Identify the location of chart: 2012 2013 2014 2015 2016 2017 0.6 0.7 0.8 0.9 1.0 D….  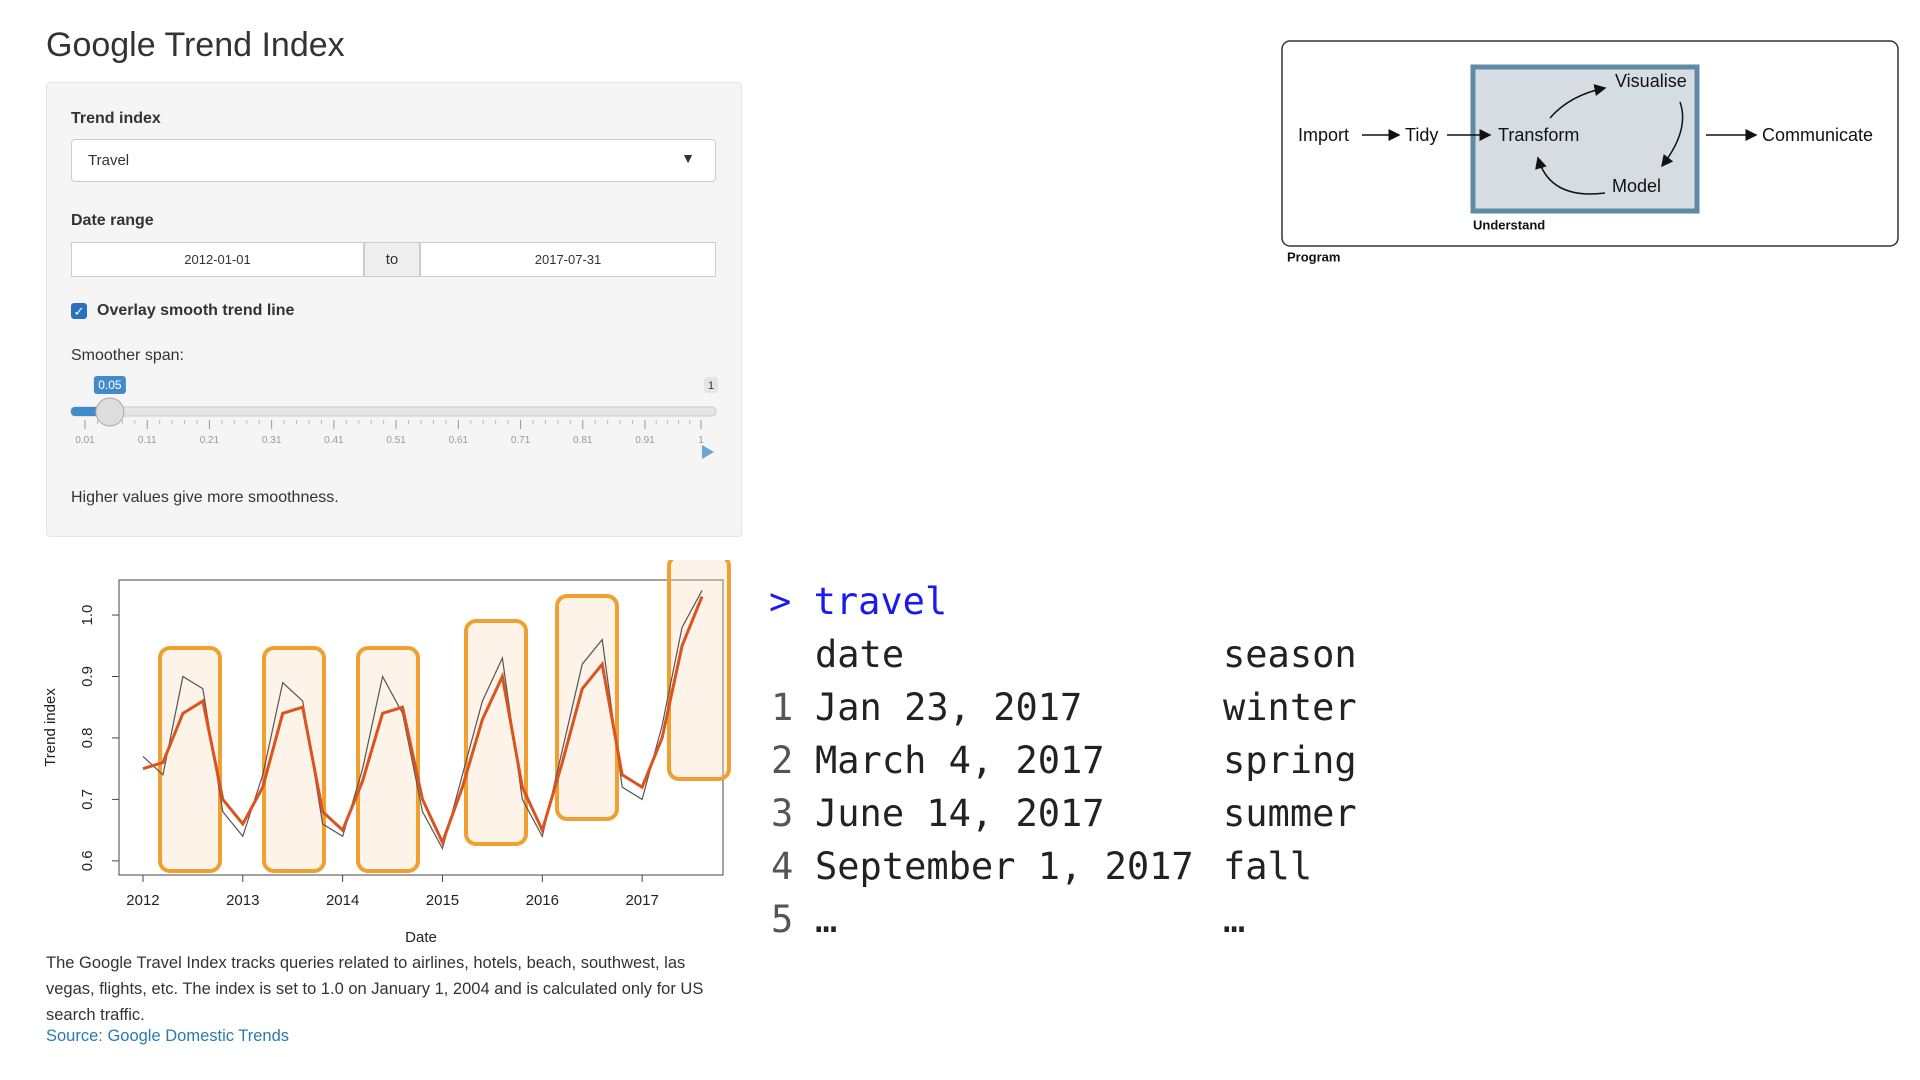
(386, 753).